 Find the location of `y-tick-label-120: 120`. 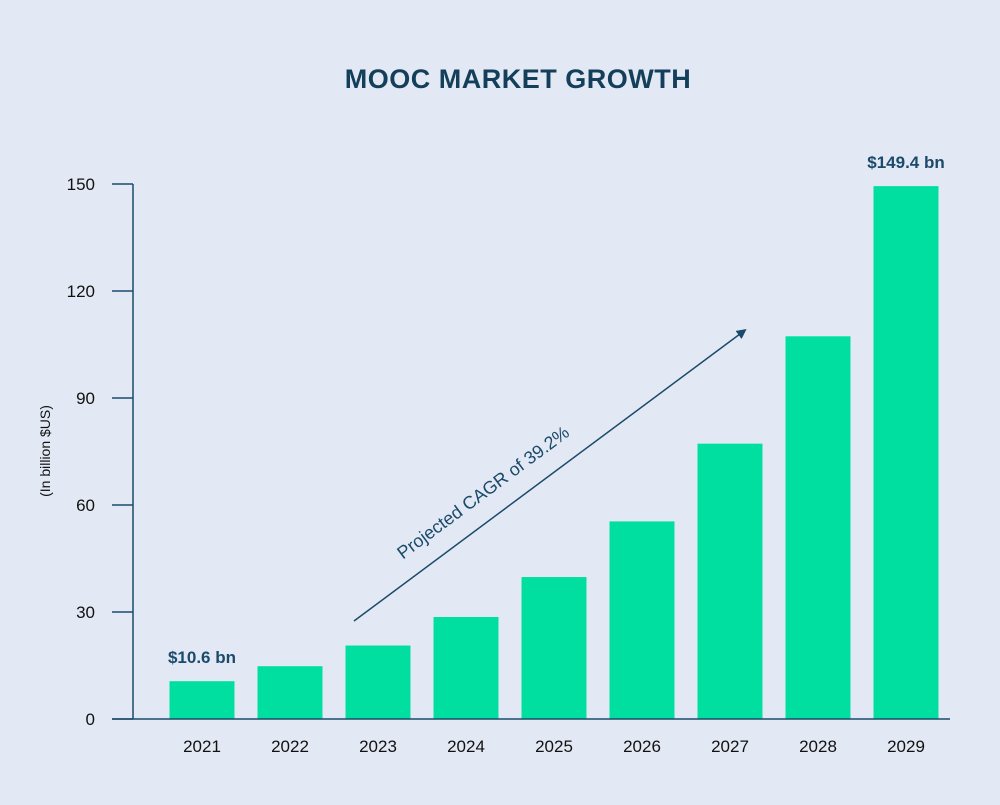

y-tick-label-120: 120 is located at coordinates (81, 291).